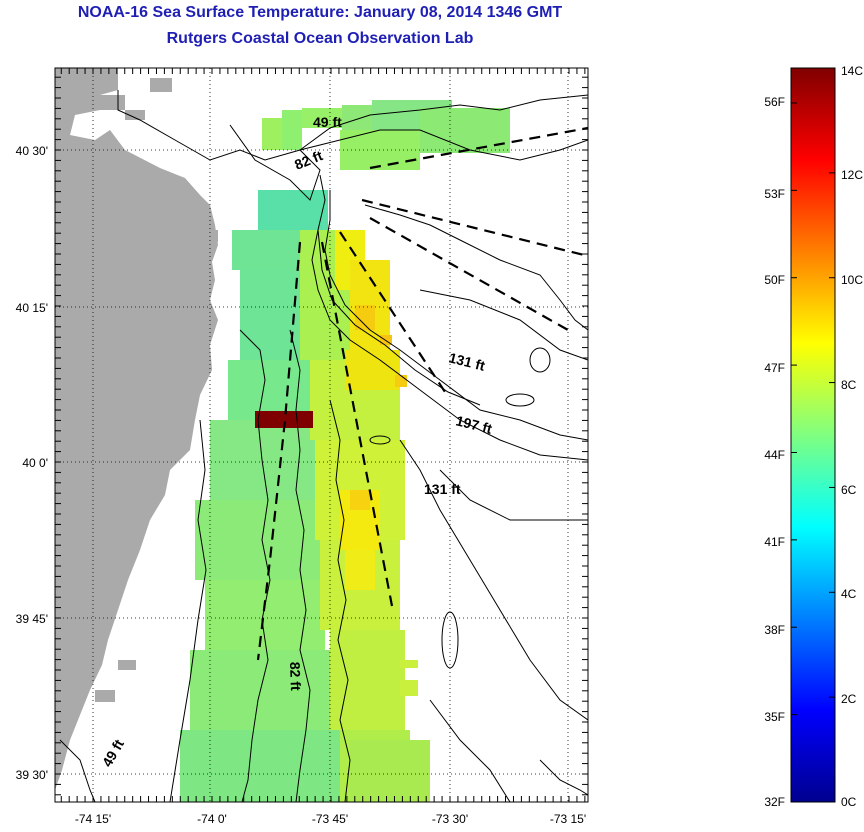  What do you see at coordinates (295, 677) in the screenshot?
I see `isobath-label: 82 ft` at bounding box center [295, 677].